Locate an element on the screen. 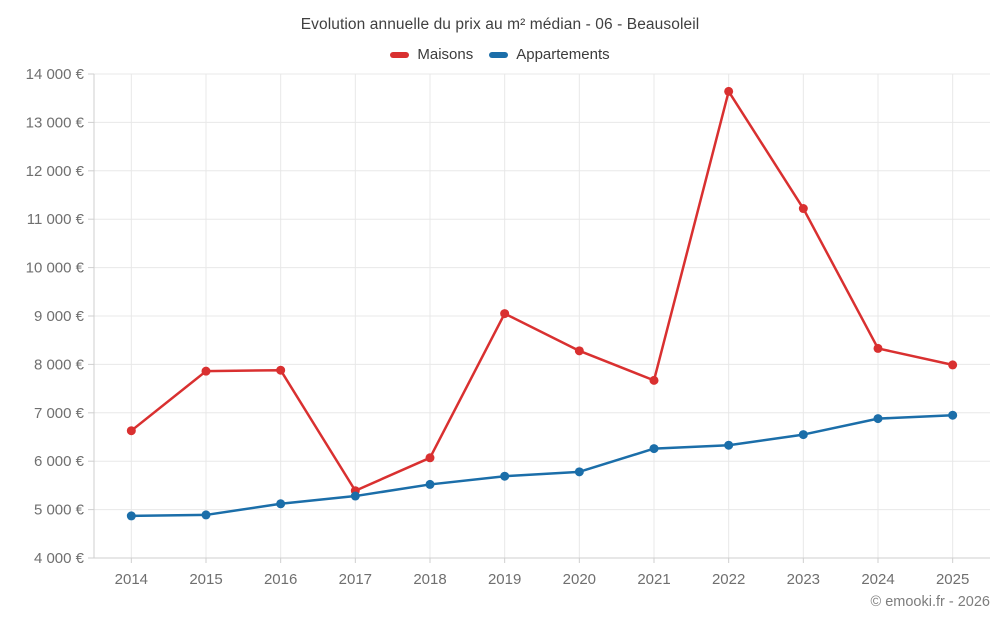  x-axis-label: 2020 is located at coordinates (579, 579).